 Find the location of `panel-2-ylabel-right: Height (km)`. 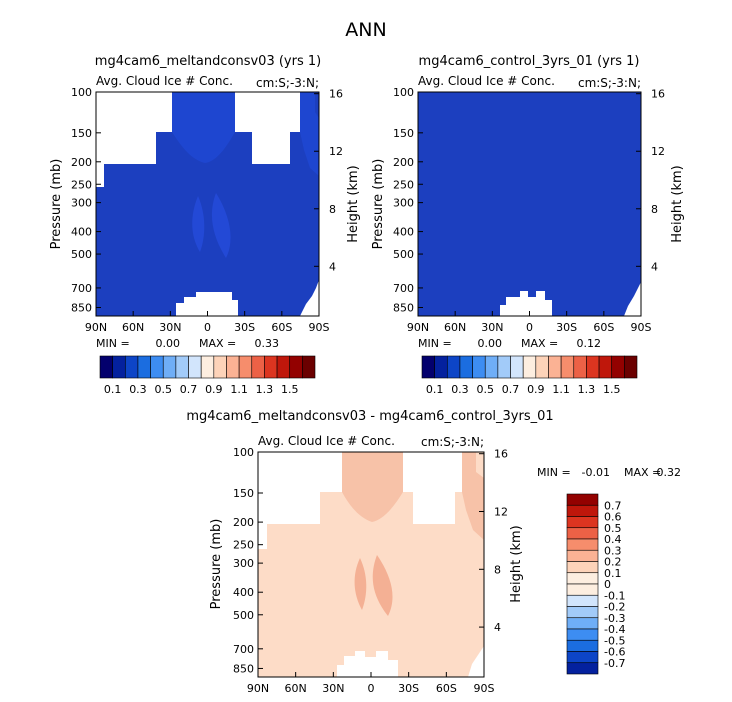

panel-2-ylabel-right: Height (km) is located at coordinates (677, 203).